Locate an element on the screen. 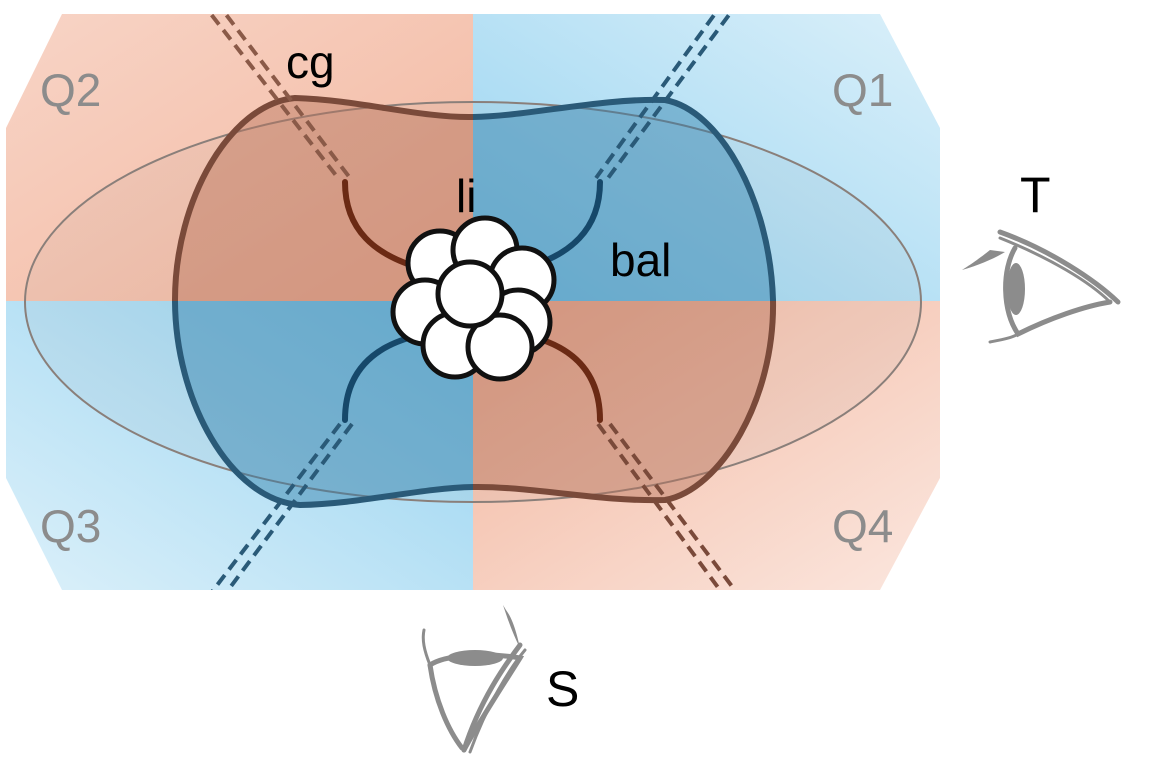 The height and width of the screenshot is (781, 1153). quadrant-label-q3: Q3 is located at coordinates (70, 526).